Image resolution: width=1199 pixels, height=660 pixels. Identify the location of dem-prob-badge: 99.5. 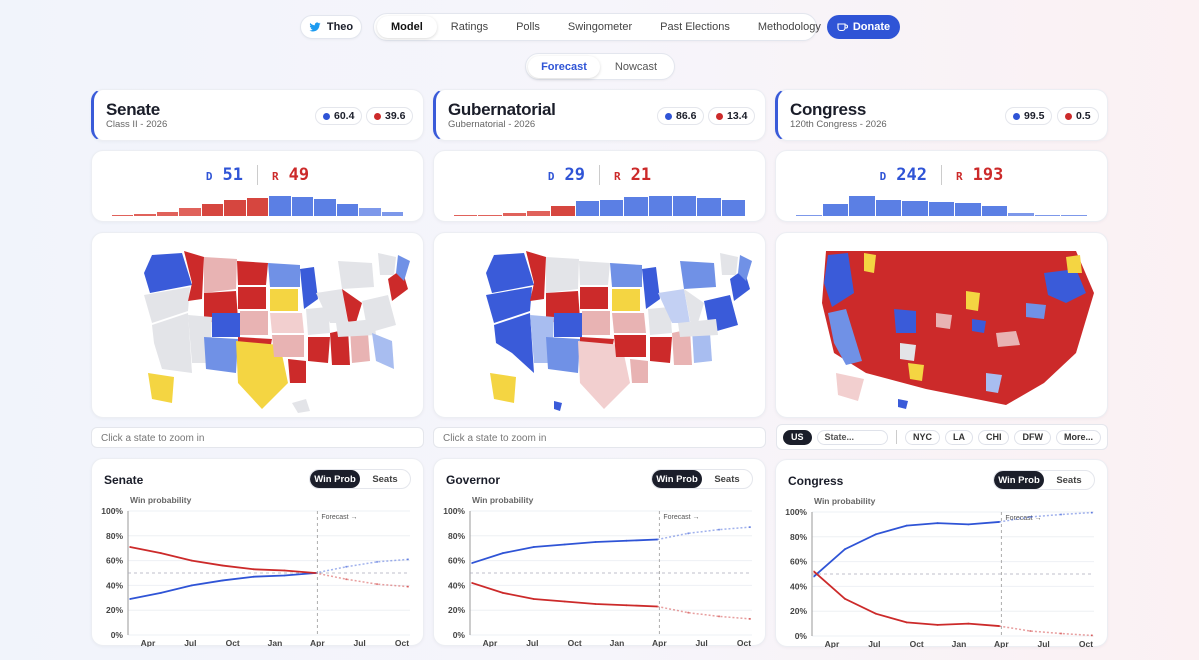
(1029, 116).